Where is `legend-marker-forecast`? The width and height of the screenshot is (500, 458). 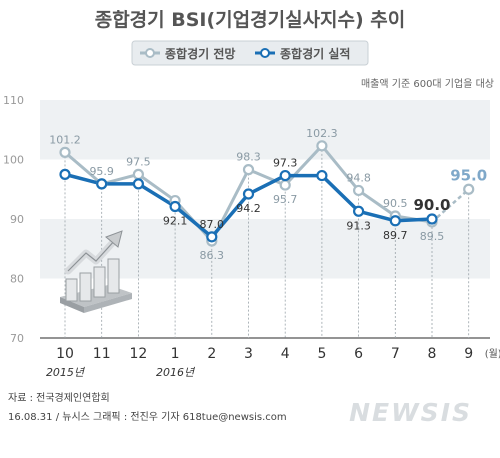
legend-marker-forecast is located at coordinates (150, 53).